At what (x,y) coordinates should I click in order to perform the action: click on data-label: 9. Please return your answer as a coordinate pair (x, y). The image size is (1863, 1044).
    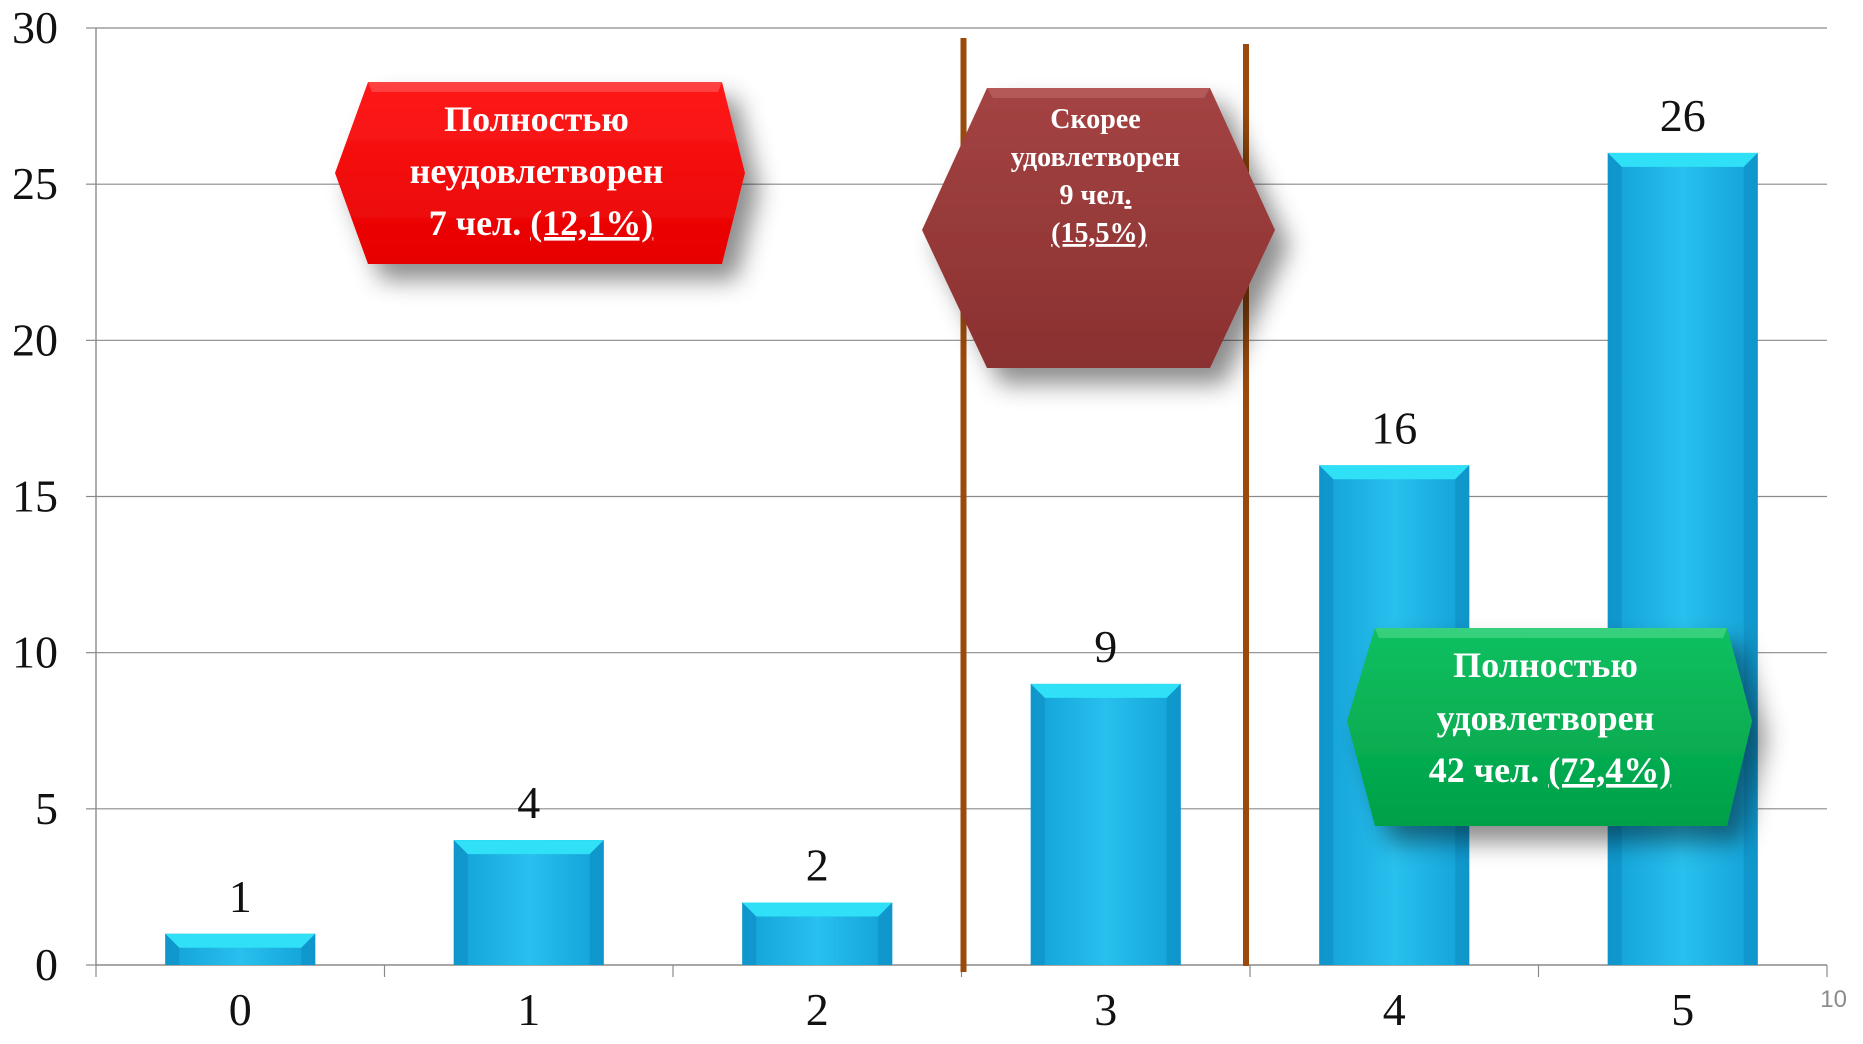
    Looking at the image, I should click on (1105, 646).